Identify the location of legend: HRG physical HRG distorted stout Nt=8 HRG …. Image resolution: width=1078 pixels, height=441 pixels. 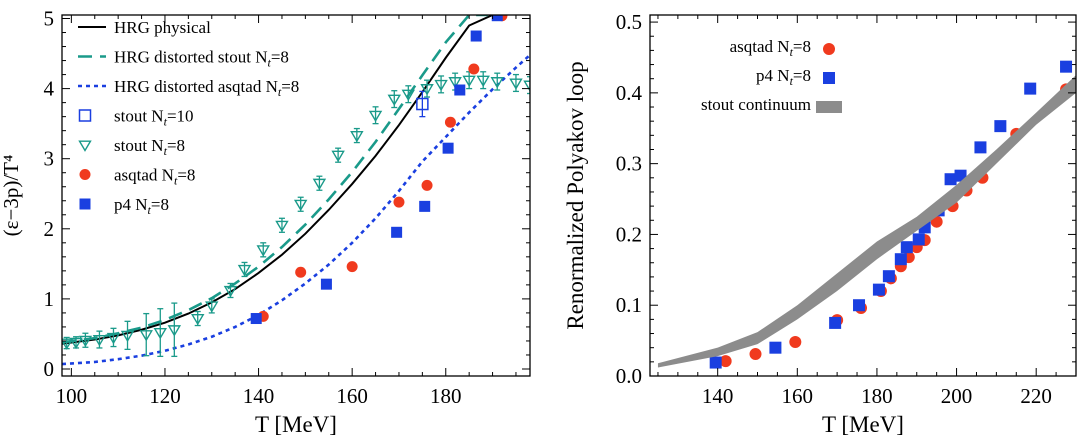
(188, 117).